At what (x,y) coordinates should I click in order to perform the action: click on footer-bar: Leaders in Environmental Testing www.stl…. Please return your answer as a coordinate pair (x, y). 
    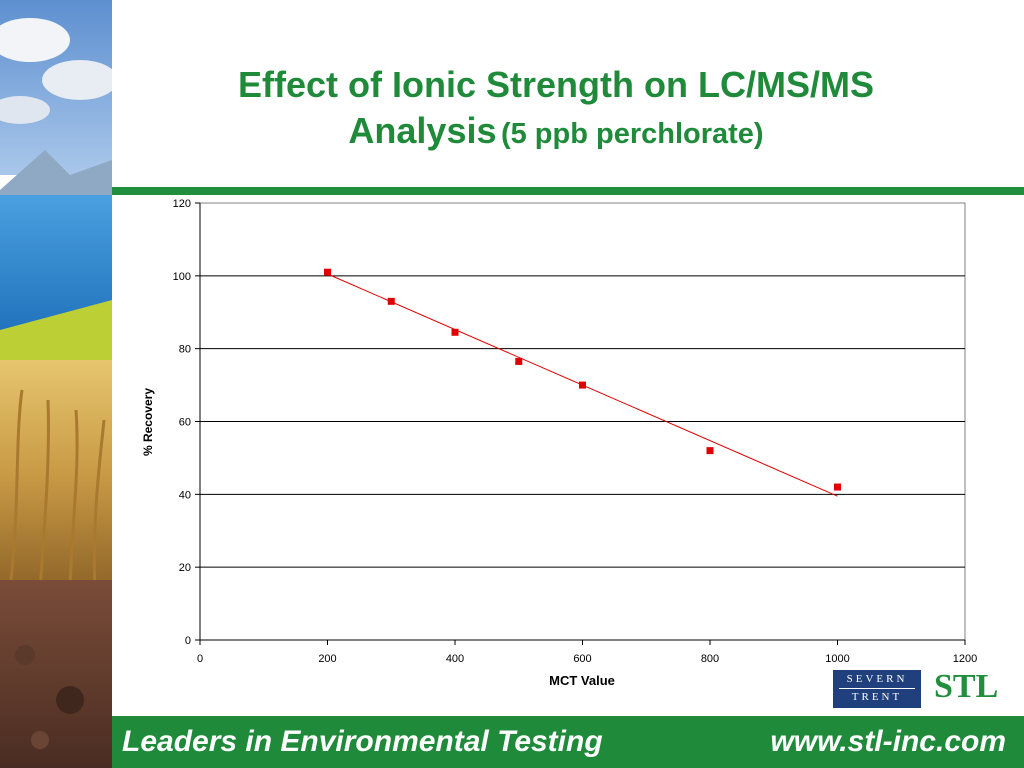
    Looking at the image, I should click on (568, 742).